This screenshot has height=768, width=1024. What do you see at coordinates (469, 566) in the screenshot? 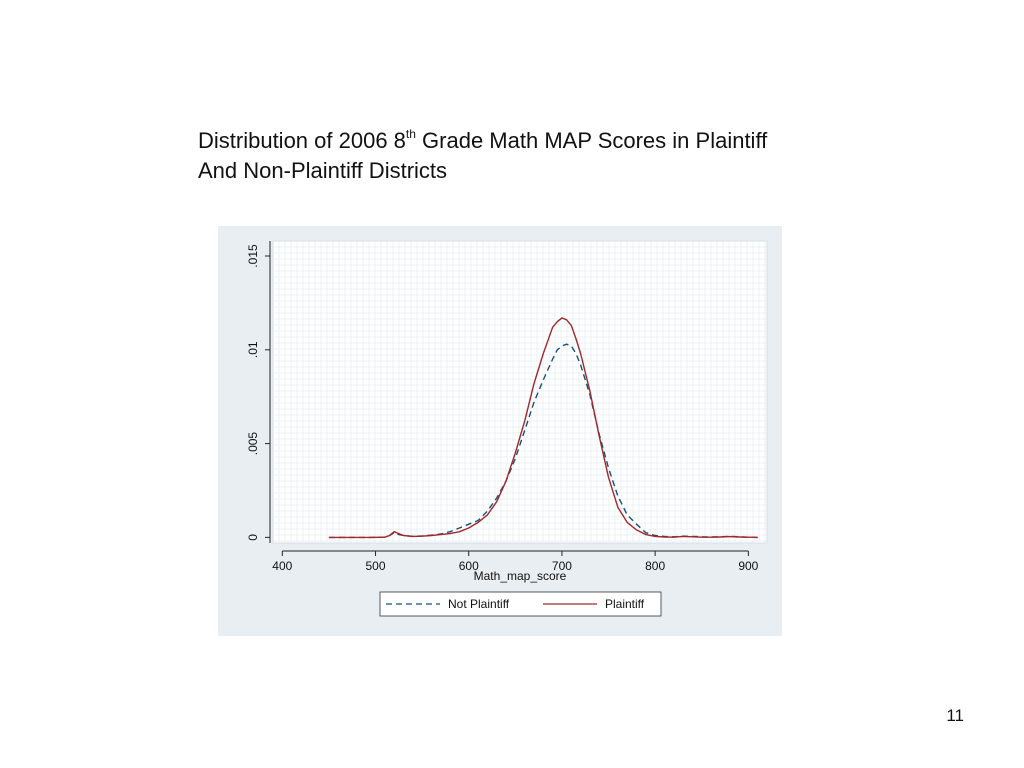
I see `x-tick-label: 600` at bounding box center [469, 566].